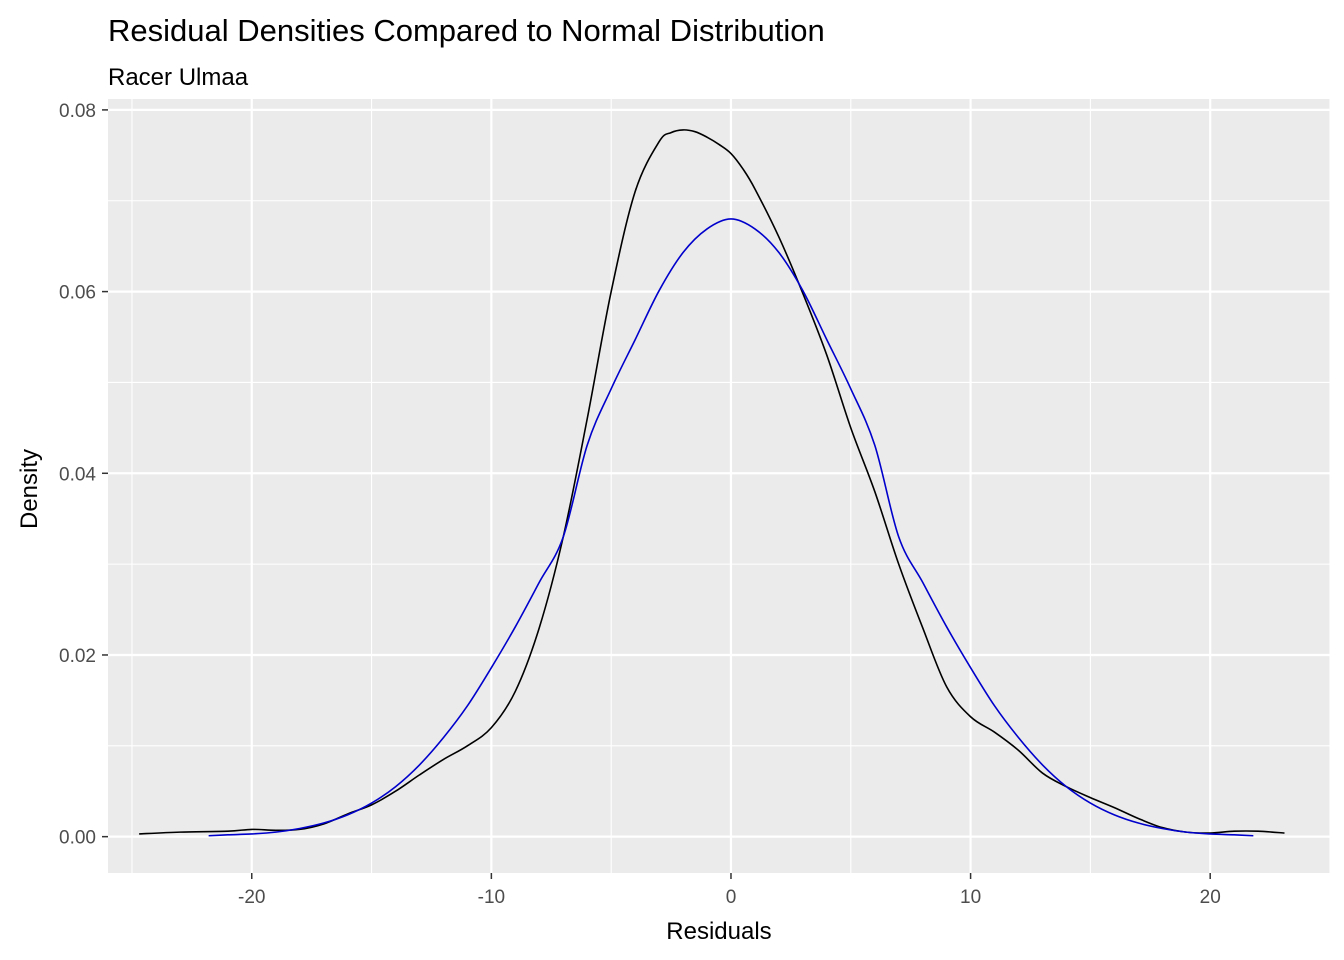 The width and height of the screenshot is (1344, 960). Describe the element at coordinates (77, 656) in the screenshot. I see `y-tick-label: 0.02` at that location.